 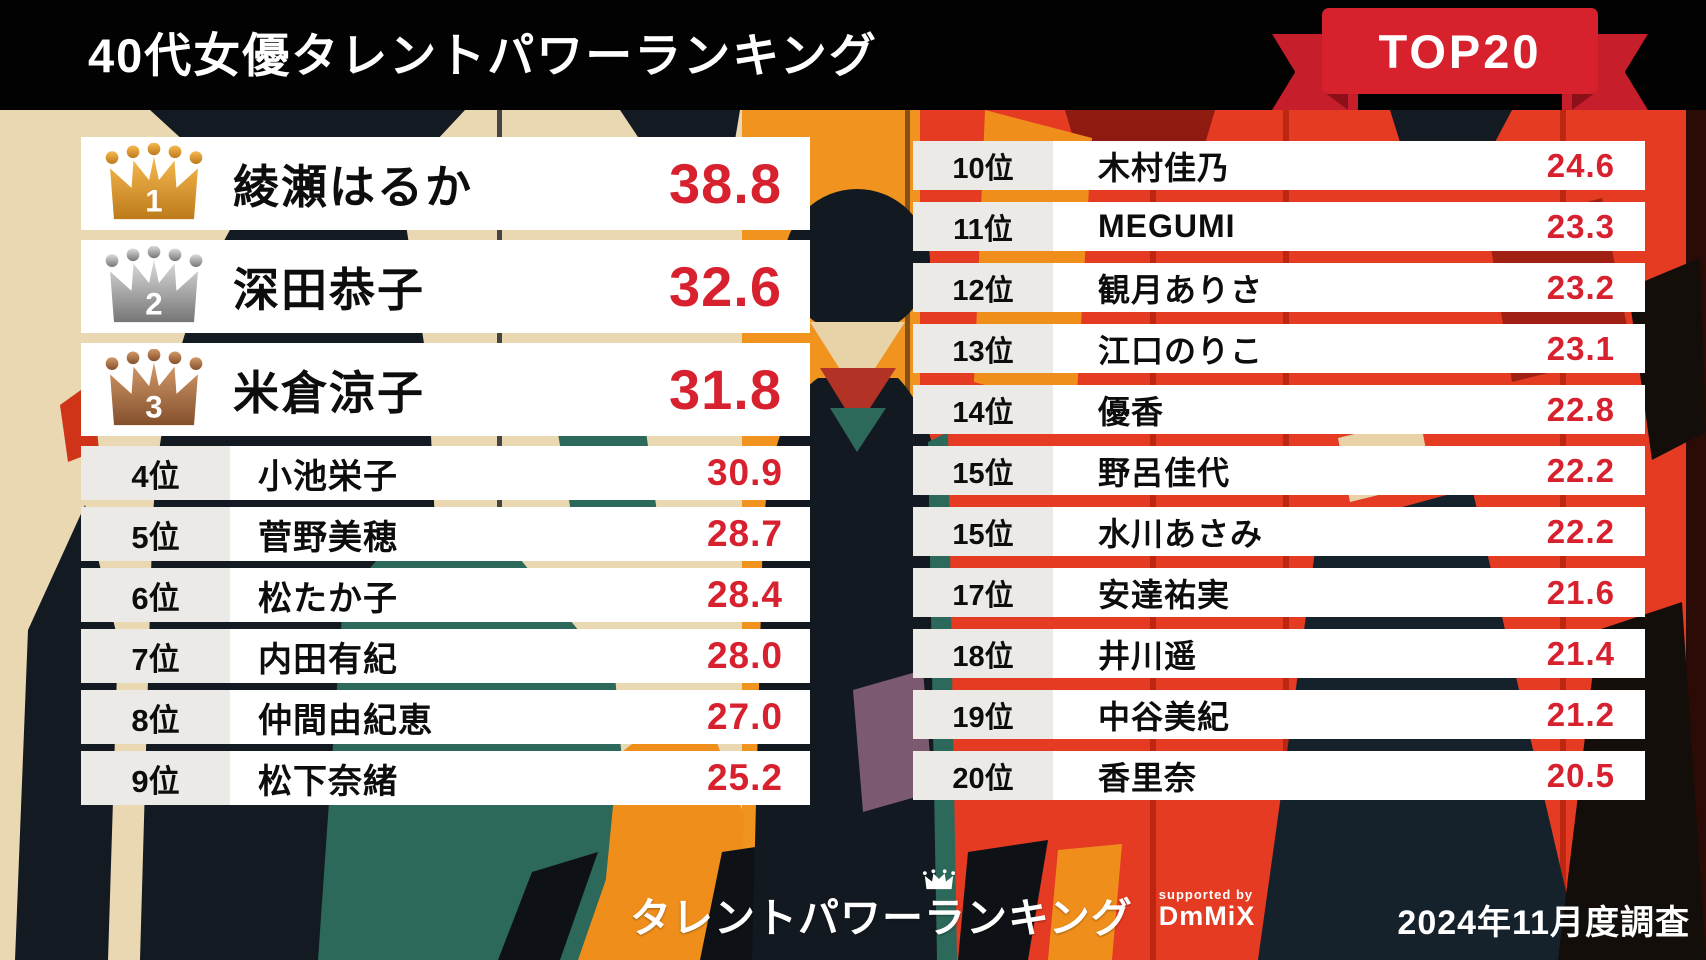 I want to click on talent-name: 香里奈, so click(x=1148, y=777).